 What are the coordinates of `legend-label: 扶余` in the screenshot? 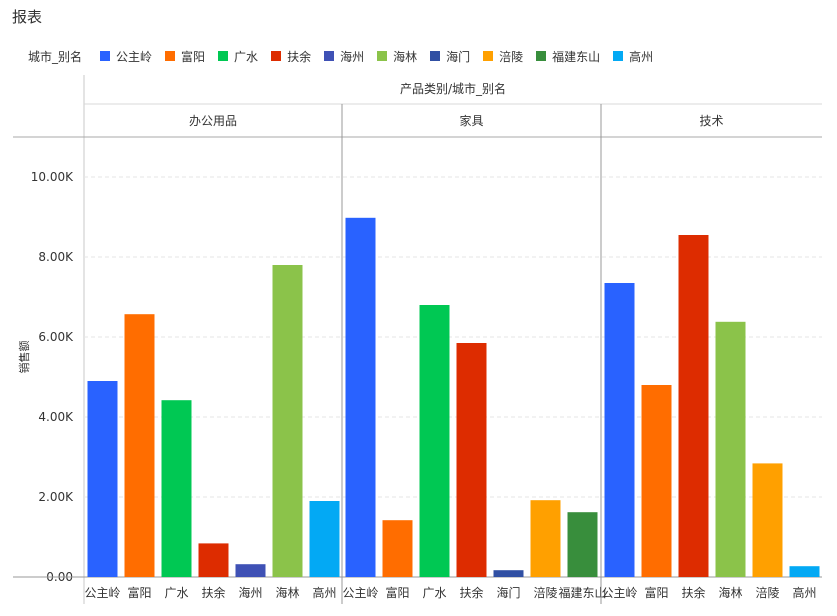 It's located at (299, 56).